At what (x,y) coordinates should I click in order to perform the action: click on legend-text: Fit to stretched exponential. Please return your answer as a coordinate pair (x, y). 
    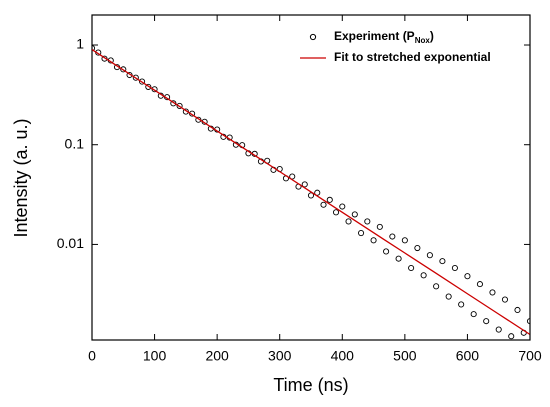
    Looking at the image, I should click on (412, 57).